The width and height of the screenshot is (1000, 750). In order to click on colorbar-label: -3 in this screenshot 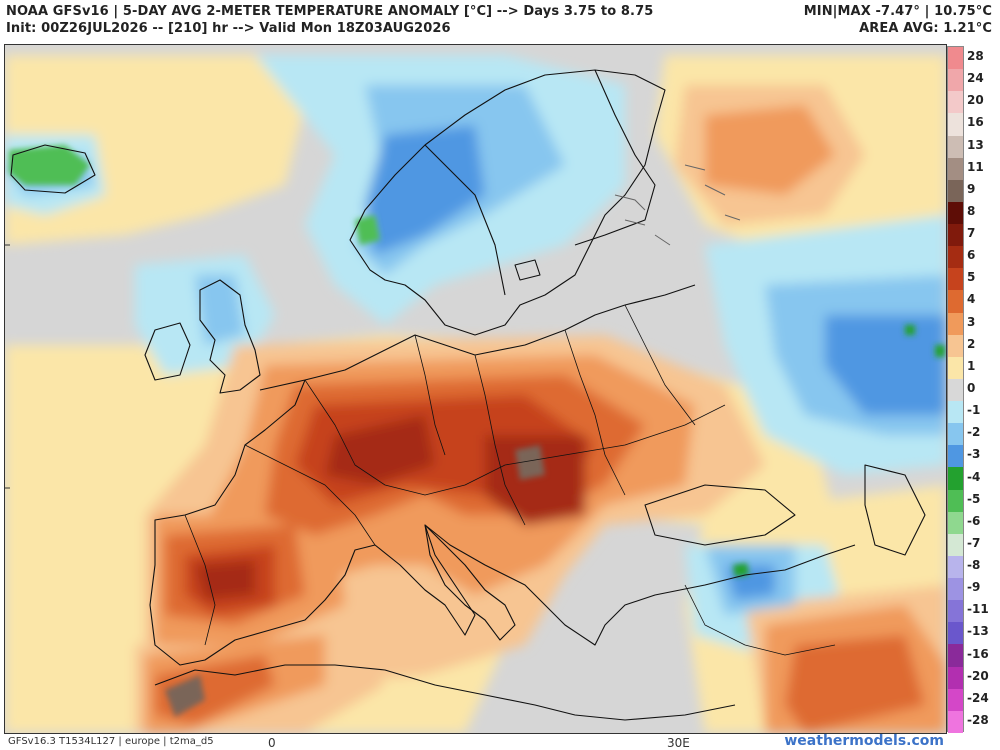, I will do `click(974, 454)`.